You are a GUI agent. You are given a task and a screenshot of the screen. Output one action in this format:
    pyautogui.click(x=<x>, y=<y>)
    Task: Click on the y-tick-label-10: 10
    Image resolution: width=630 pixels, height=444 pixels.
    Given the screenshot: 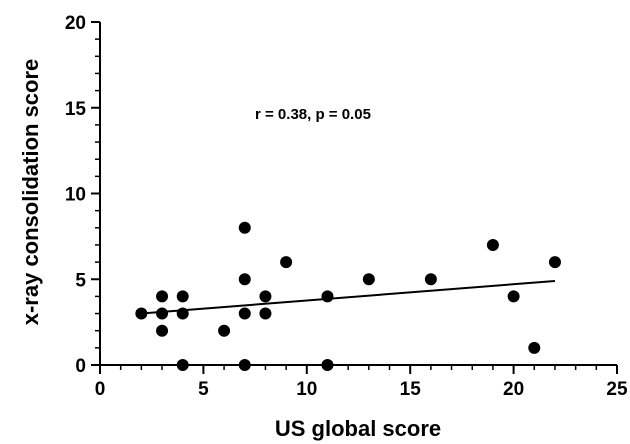 What is the action you would take?
    pyautogui.click(x=75, y=195)
    